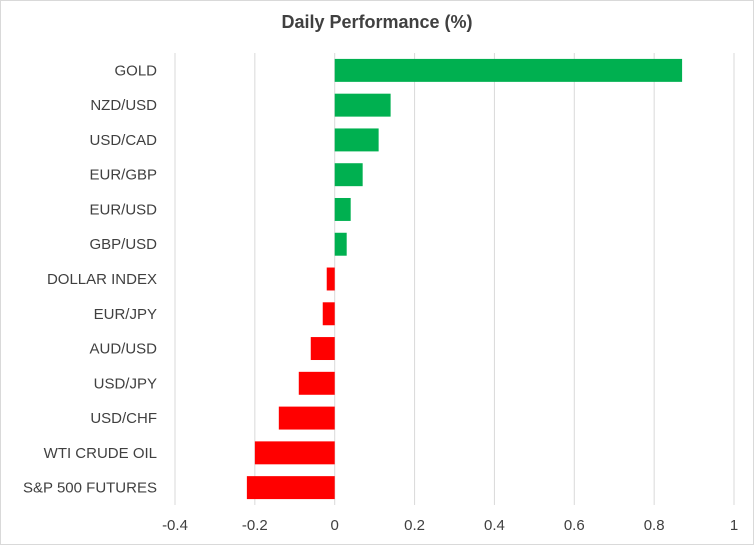 Image resolution: width=754 pixels, height=545 pixels. What do you see at coordinates (494, 525) in the screenshot?
I see `x-tick-label: 0.4` at bounding box center [494, 525].